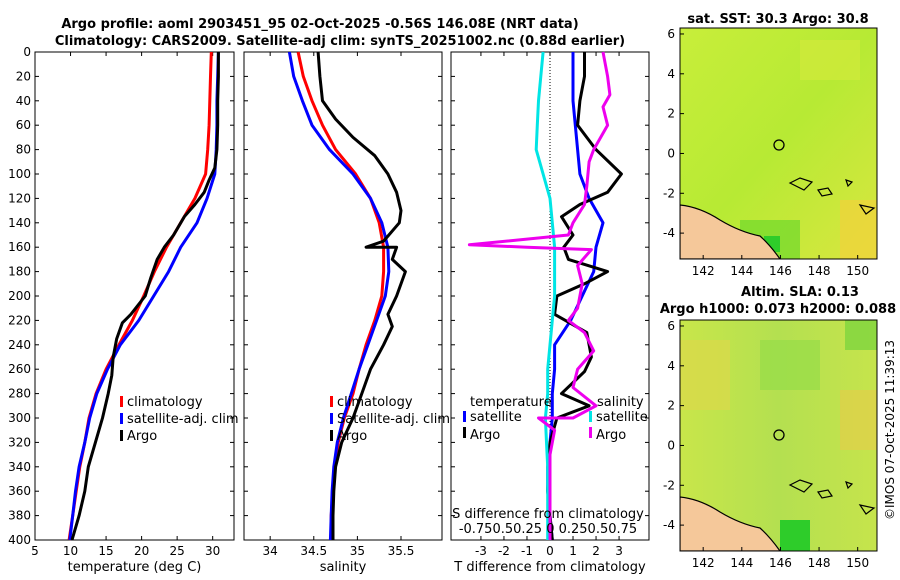  Describe the element at coordinates (857, 563) in the screenshot. I see `x-tick-label: 150` at that location.